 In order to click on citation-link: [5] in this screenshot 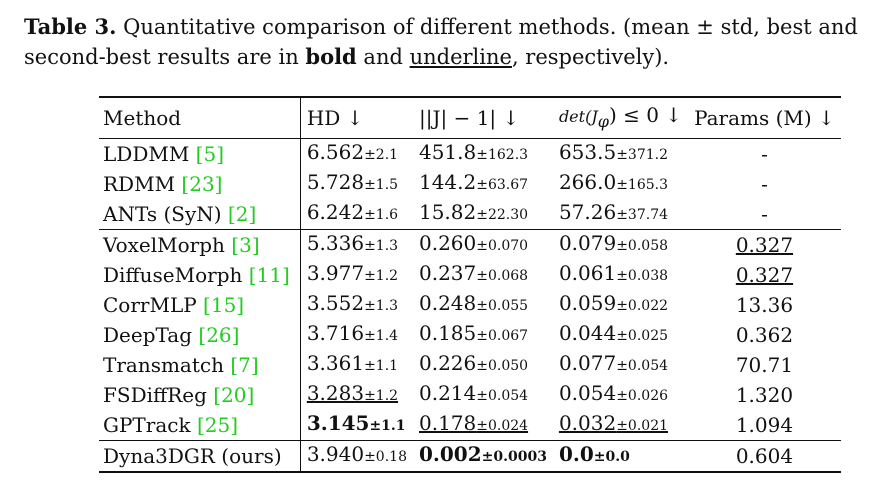, I will do `click(210, 153)`.